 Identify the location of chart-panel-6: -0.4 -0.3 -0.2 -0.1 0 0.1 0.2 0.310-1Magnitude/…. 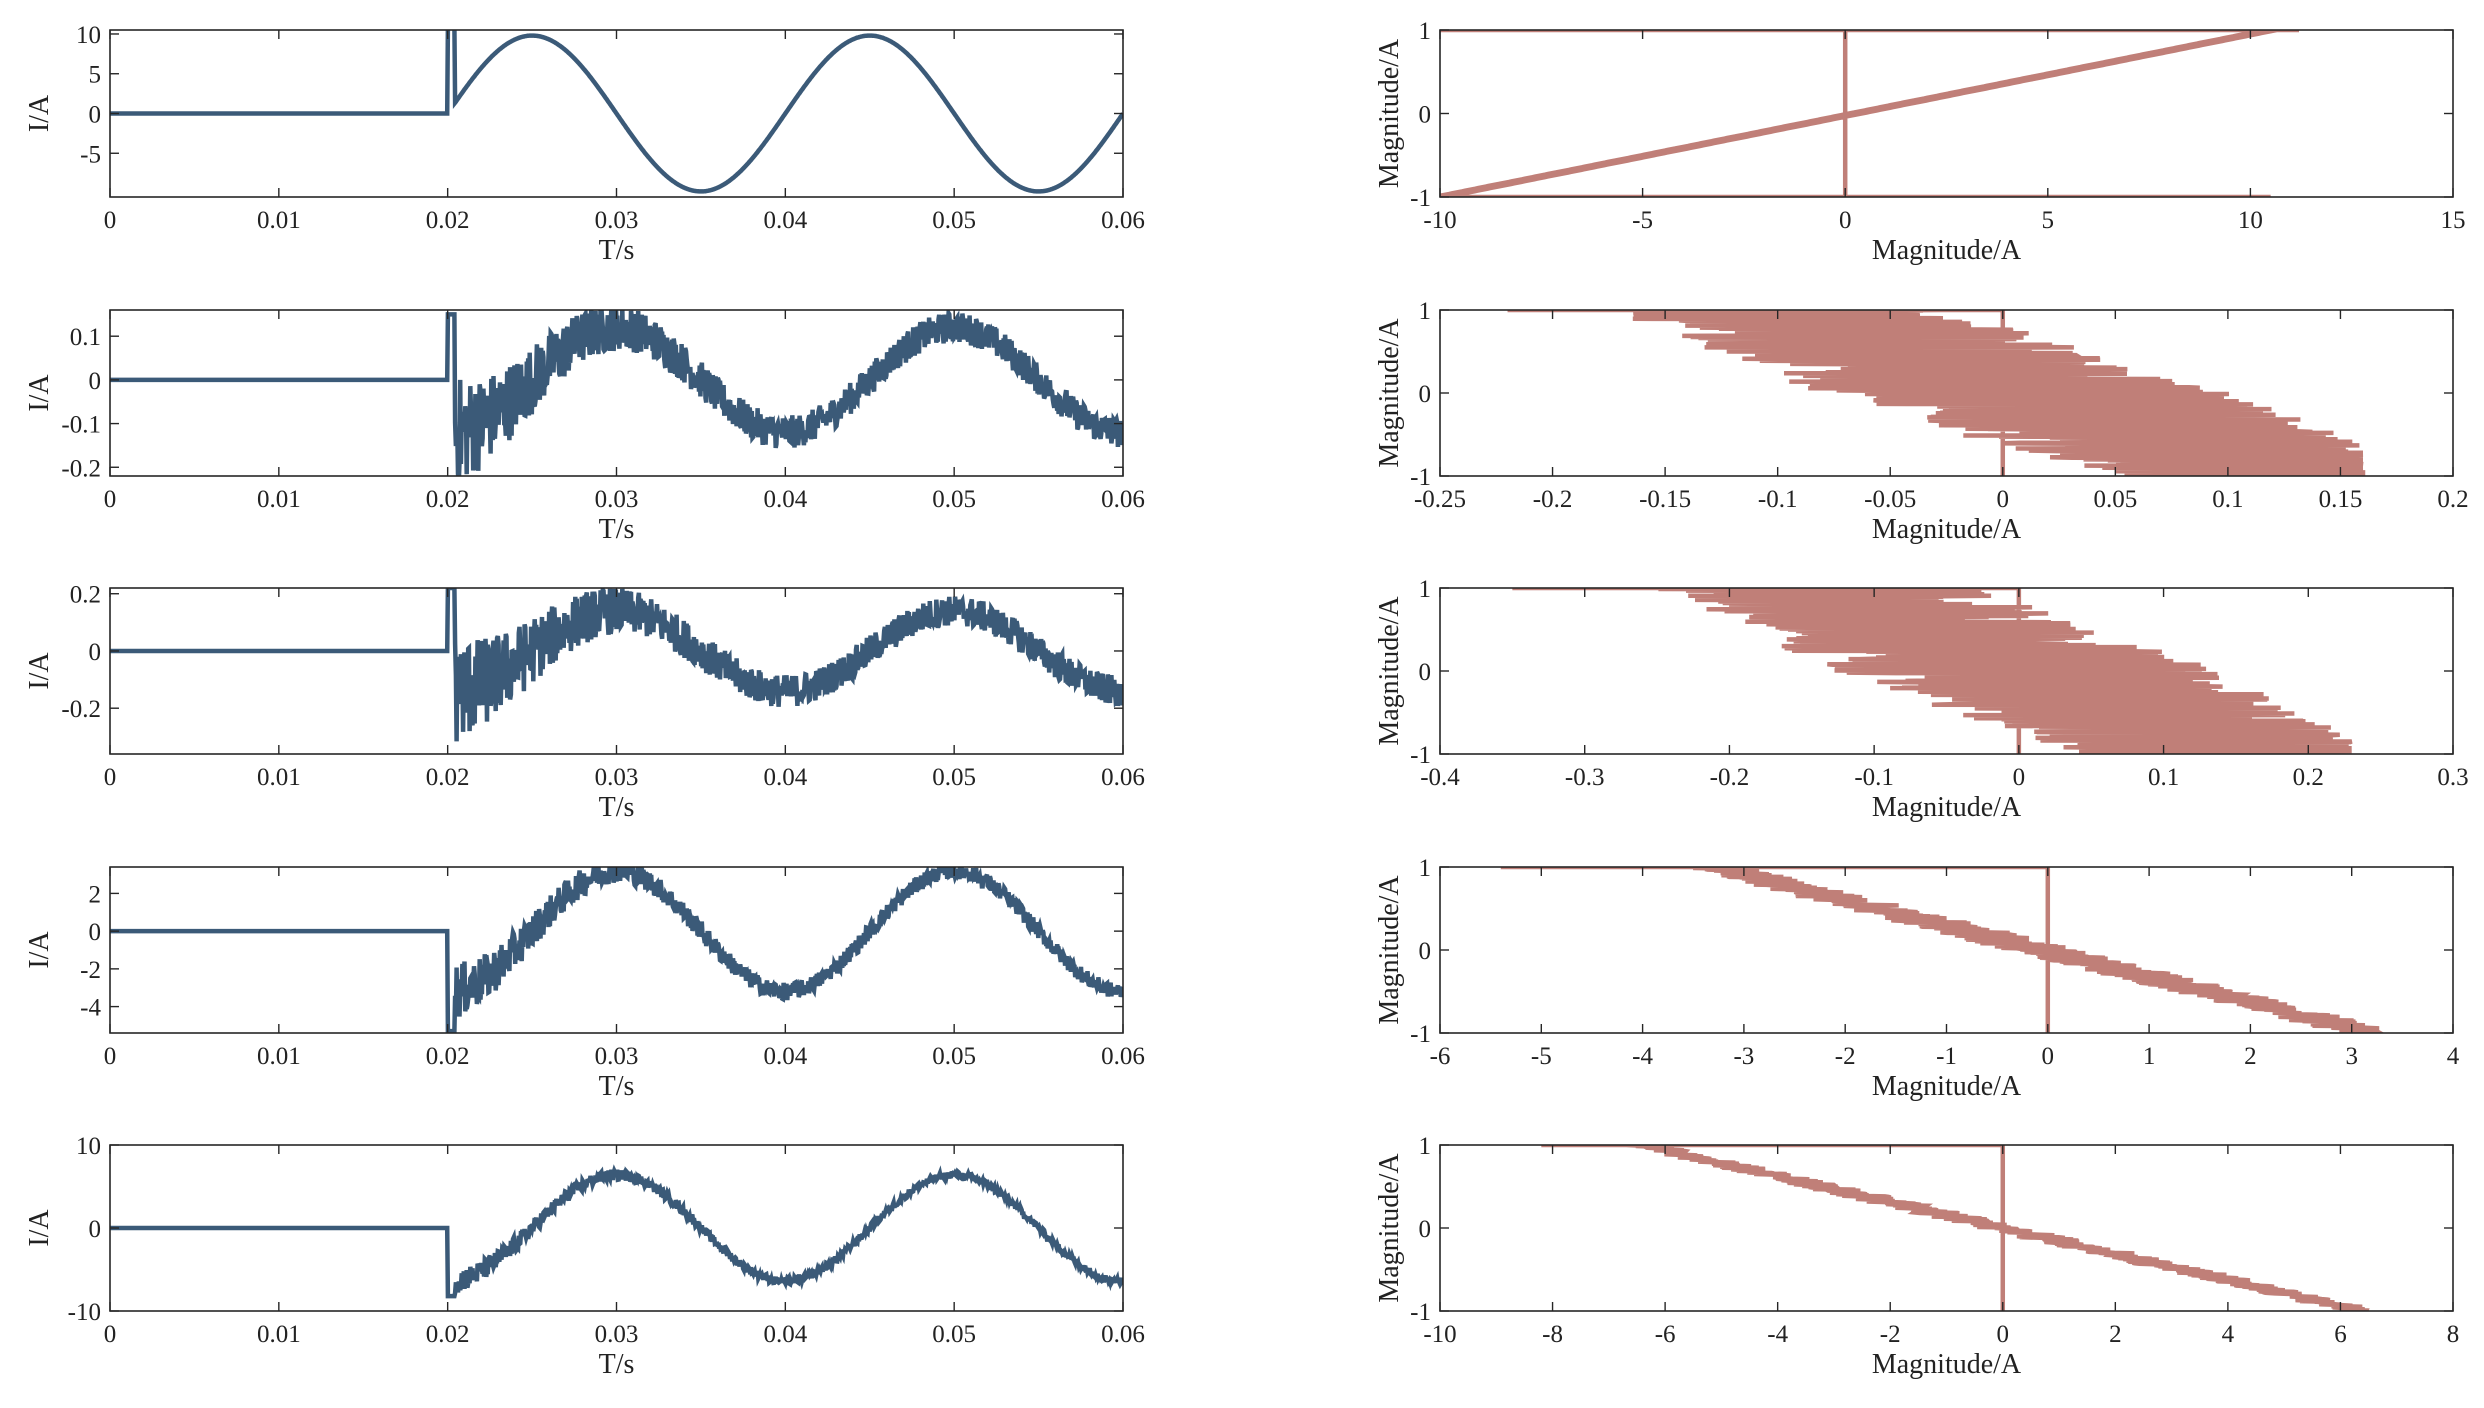
(1921, 699).